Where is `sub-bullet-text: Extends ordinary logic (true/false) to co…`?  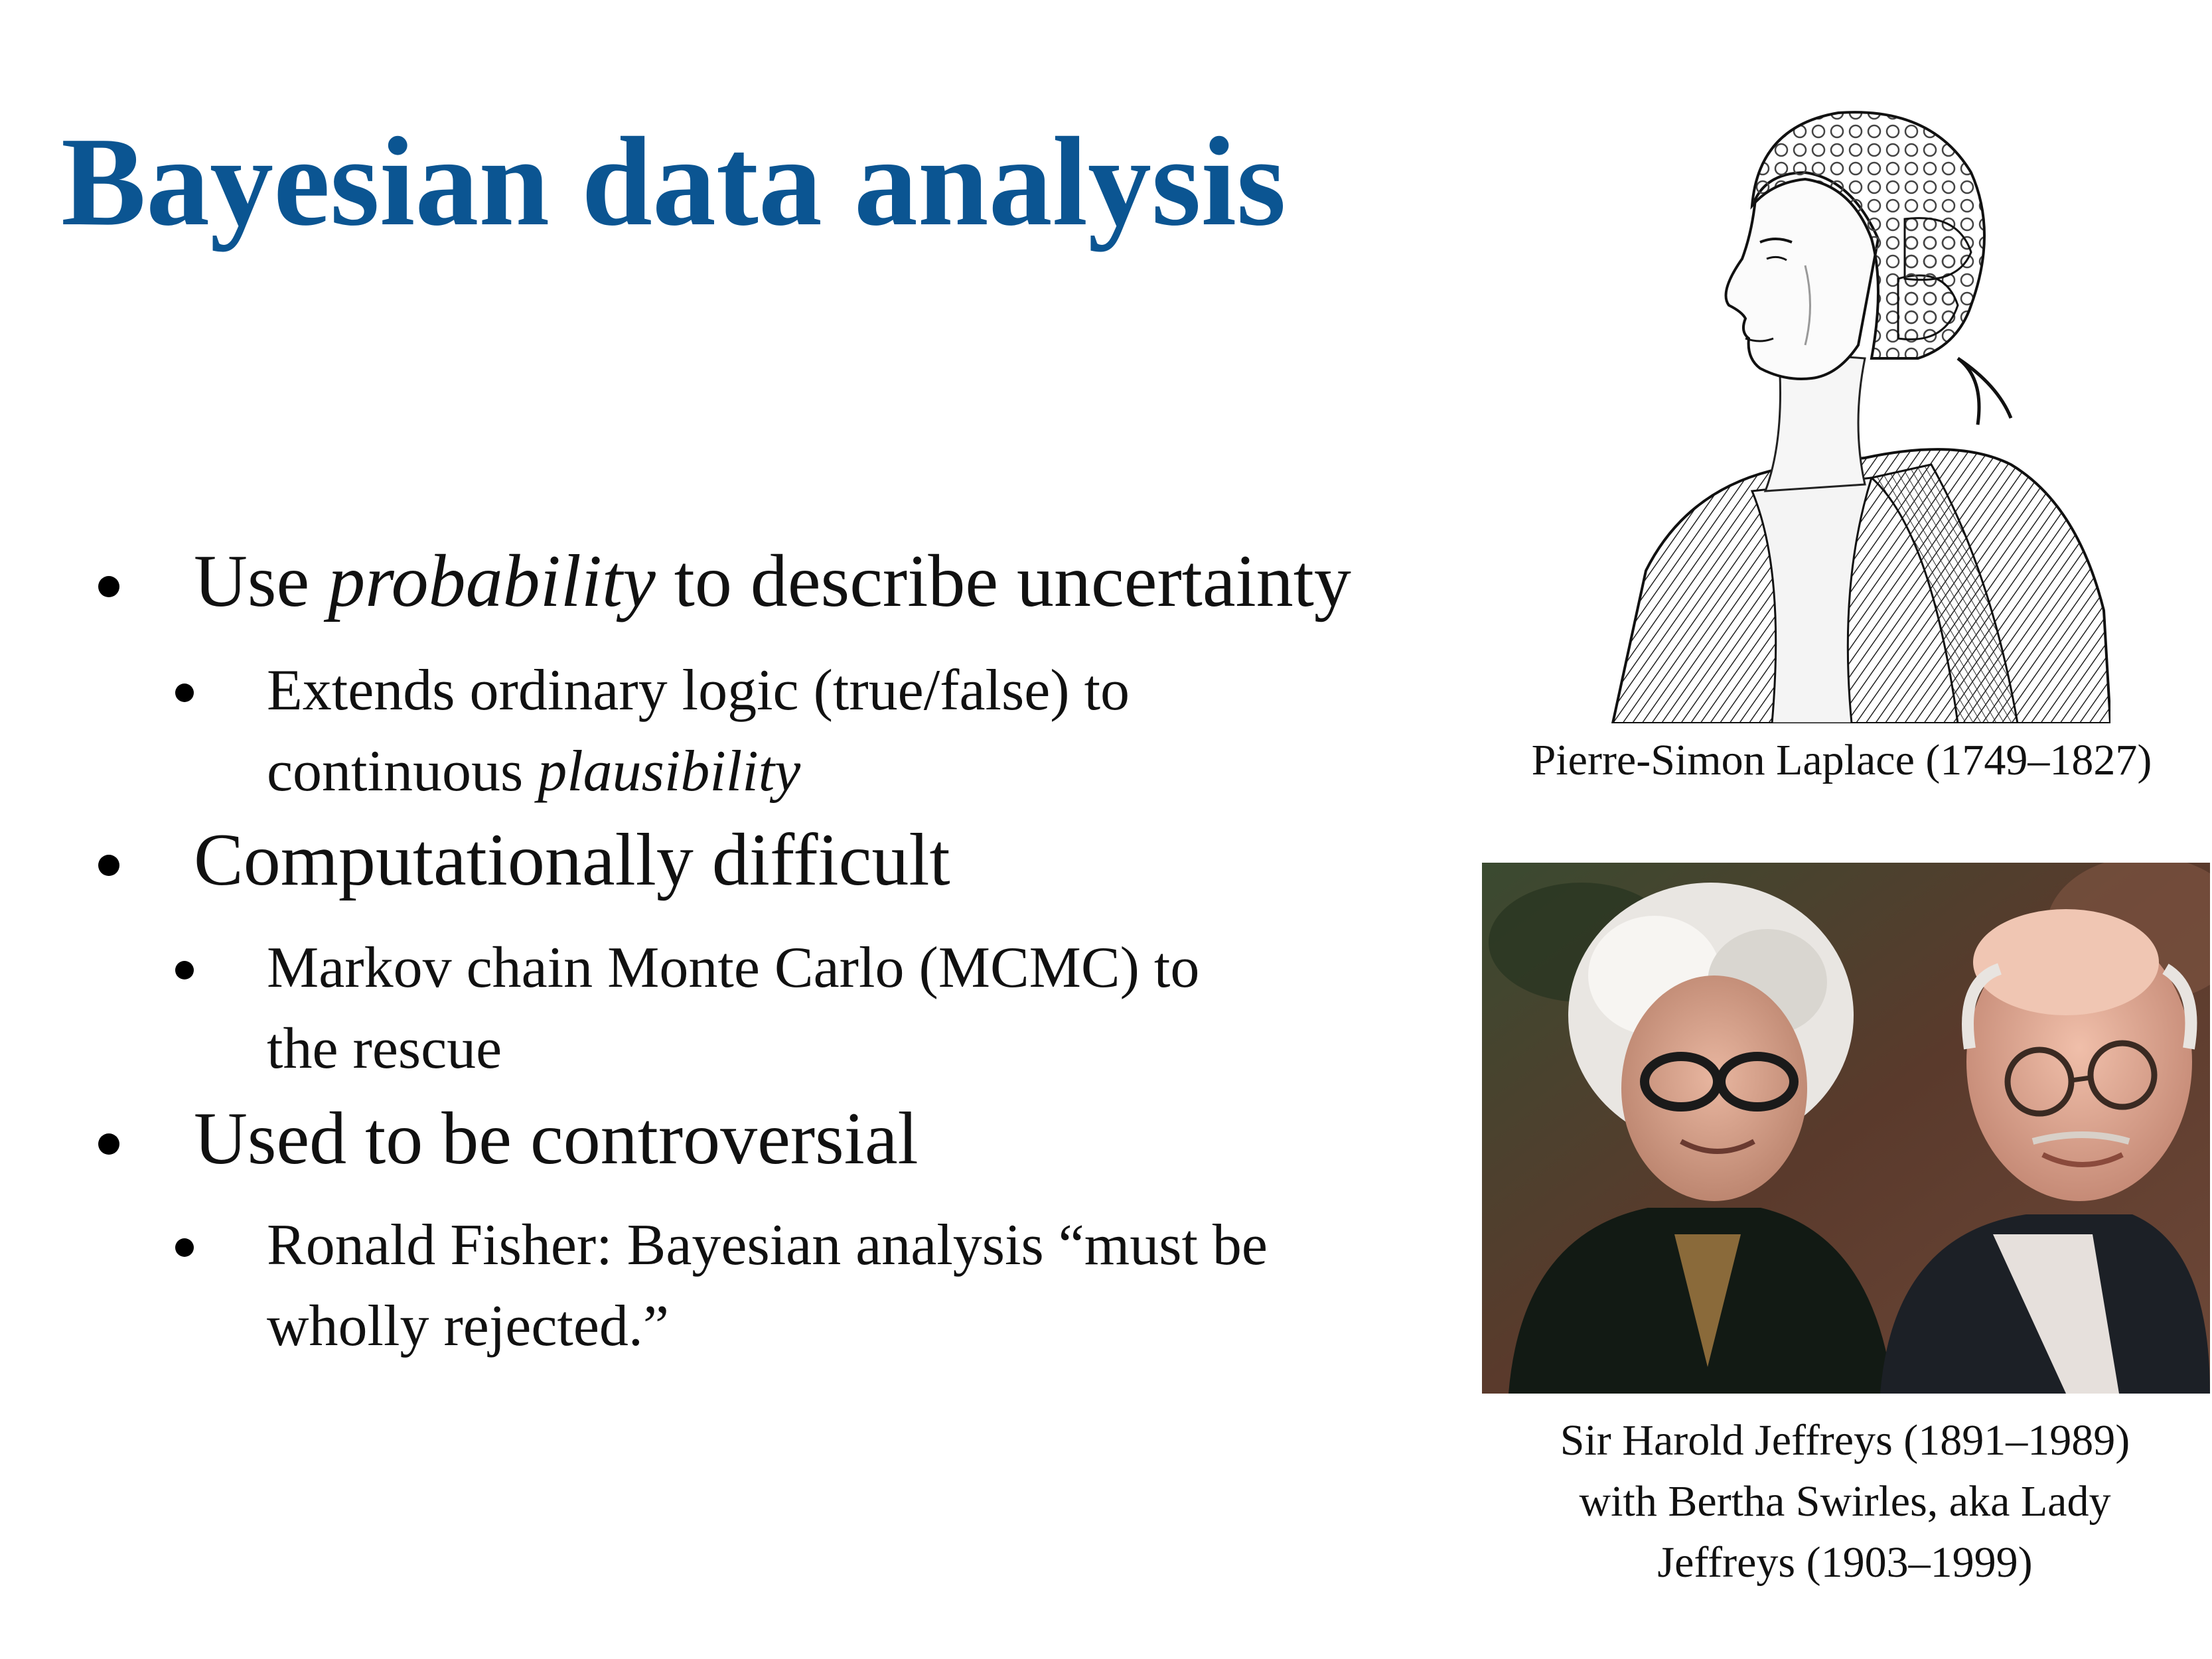
sub-bullet-text: Extends ordinary logic (true/false) to co… is located at coordinates (698, 731).